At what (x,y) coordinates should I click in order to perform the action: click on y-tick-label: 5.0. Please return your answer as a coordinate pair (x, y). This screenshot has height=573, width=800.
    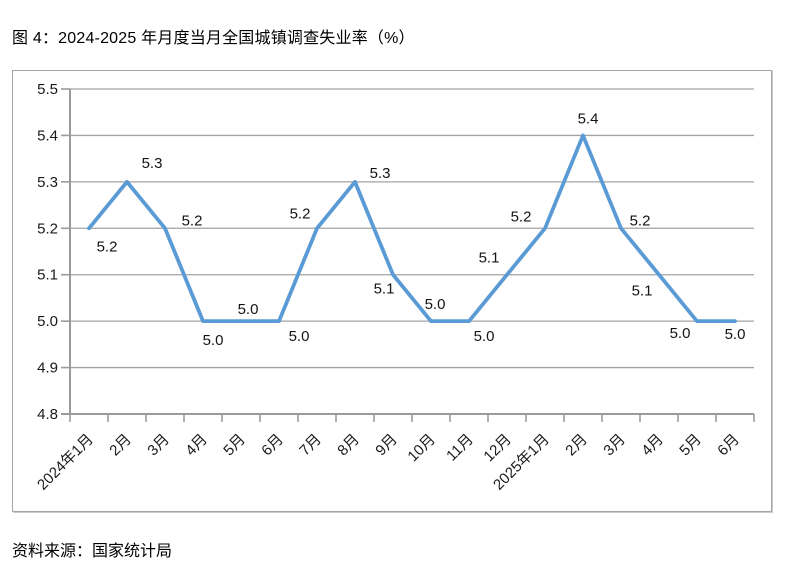
    Looking at the image, I should click on (47, 321).